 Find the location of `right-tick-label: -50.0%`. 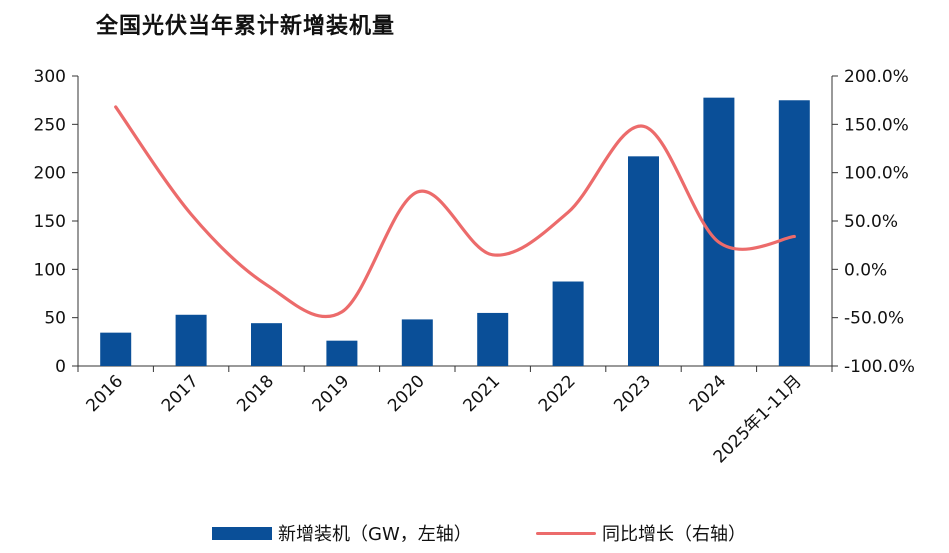

right-tick-label: -50.0% is located at coordinates (874, 319).